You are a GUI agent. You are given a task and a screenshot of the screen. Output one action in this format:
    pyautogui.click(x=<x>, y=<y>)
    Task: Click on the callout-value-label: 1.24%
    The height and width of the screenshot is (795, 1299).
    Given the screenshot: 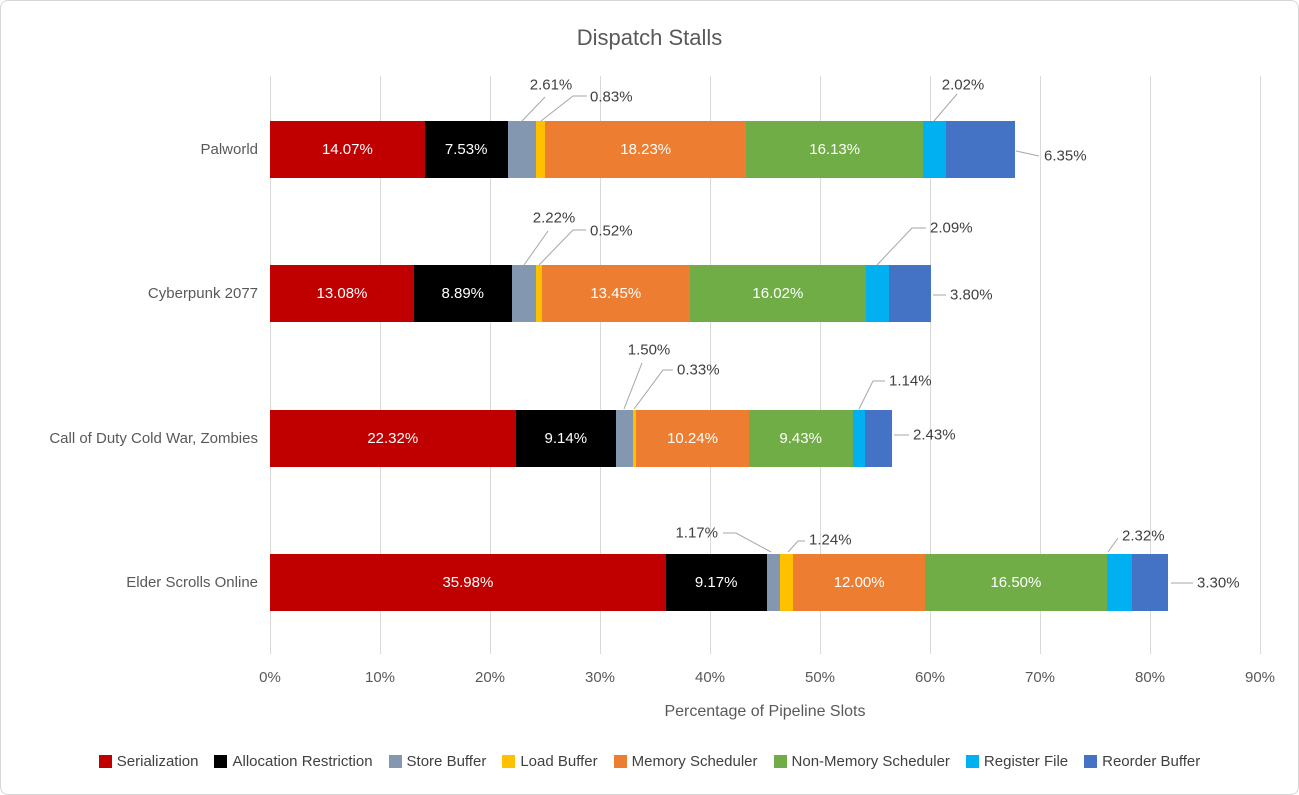 What is the action you would take?
    pyautogui.click(x=830, y=540)
    